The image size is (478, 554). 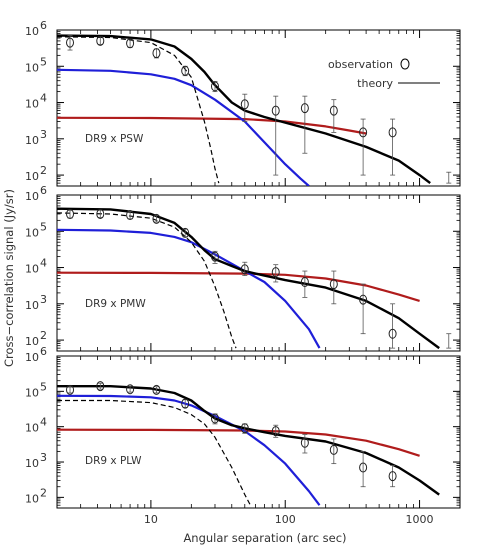 I want to click on x-tick-label: 100, so click(x=285, y=519).